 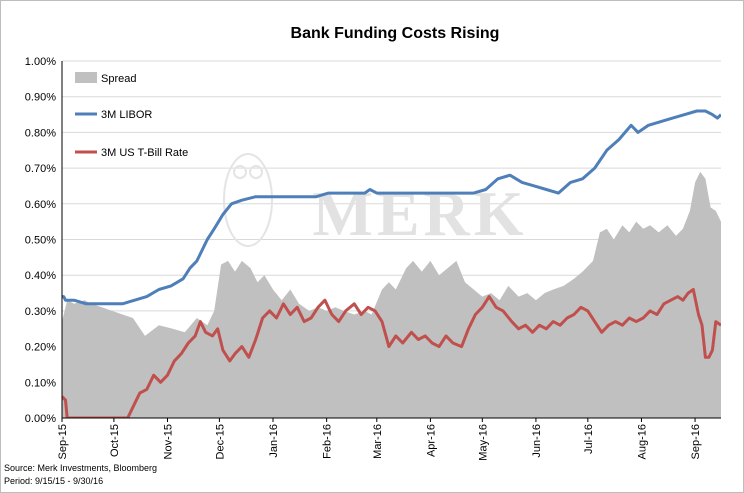 What do you see at coordinates (378, 441) in the screenshot?
I see `x-tick-label: Mar-16` at bounding box center [378, 441].